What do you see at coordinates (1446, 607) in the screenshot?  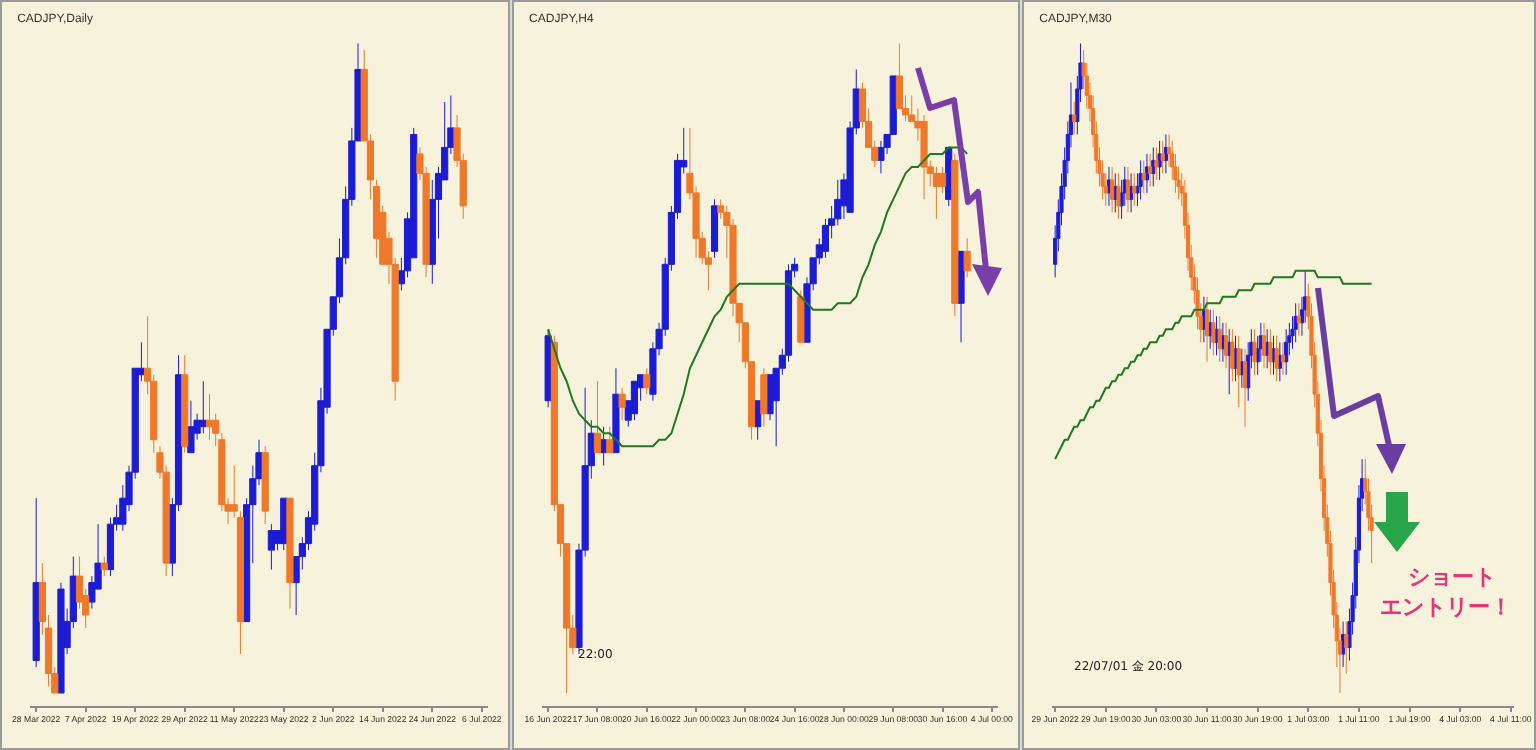 I see `annotation: エントリー！` at bounding box center [1446, 607].